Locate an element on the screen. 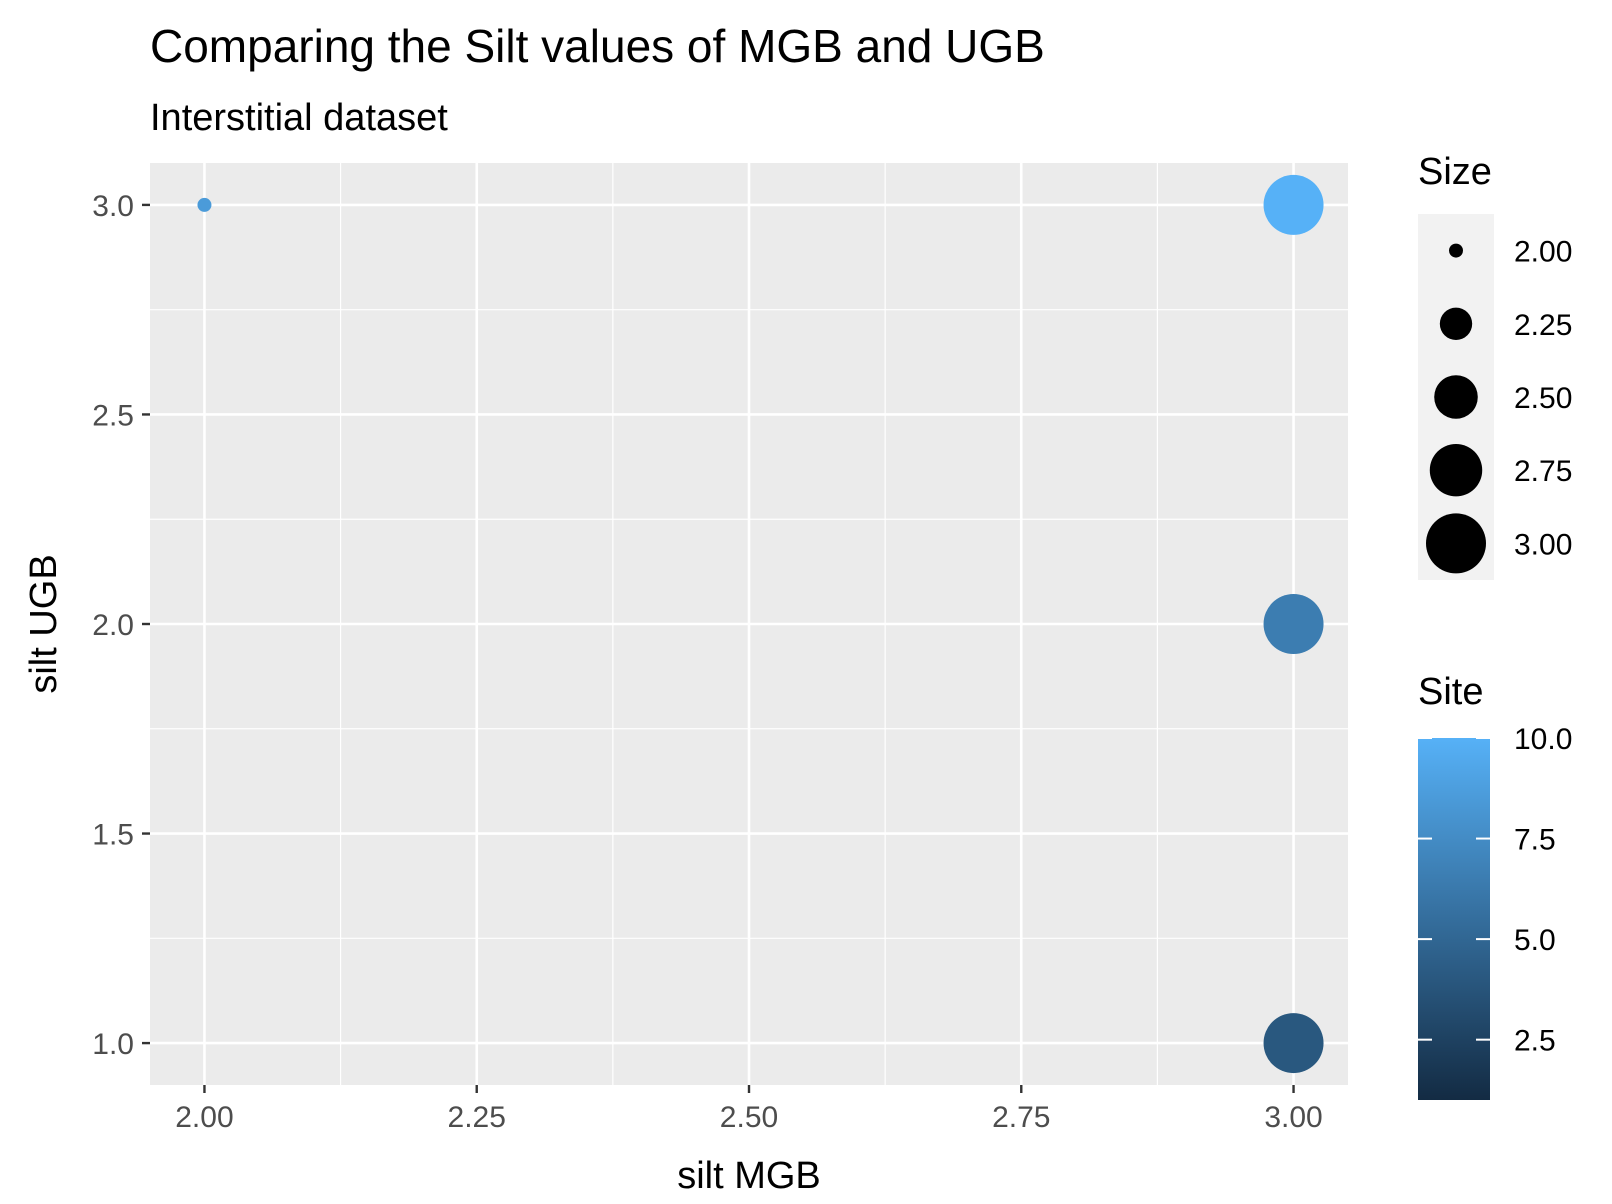 This screenshot has width=1612, height=1204. y-tick-label: 2.0 is located at coordinates (113, 625).